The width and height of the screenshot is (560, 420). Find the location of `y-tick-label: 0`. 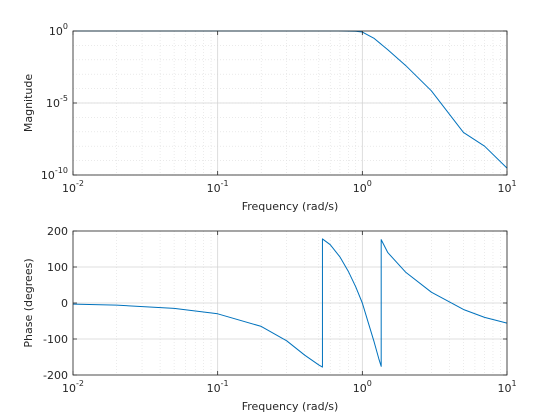

y-tick-label: 0 is located at coordinates (64, 303).